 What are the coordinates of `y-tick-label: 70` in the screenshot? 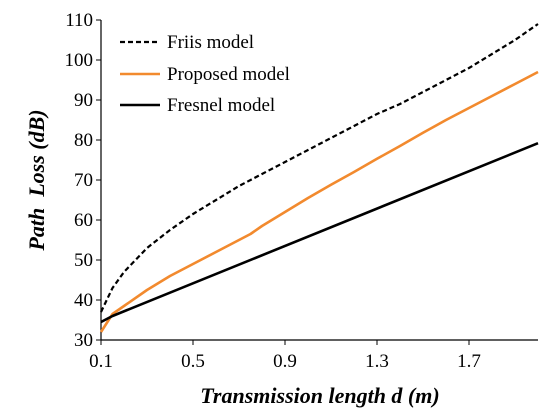 It's located at (83, 180).